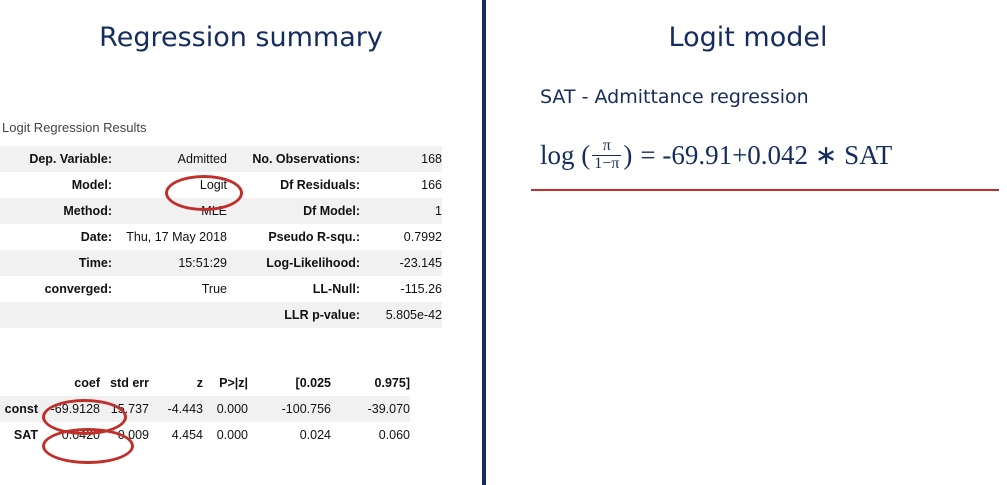 Image resolution: width=1007 pixels, height=485 pixels. Describe the element at coordinates (213, 185) in the screenshot. I see `summary-value: Logit` at that location.